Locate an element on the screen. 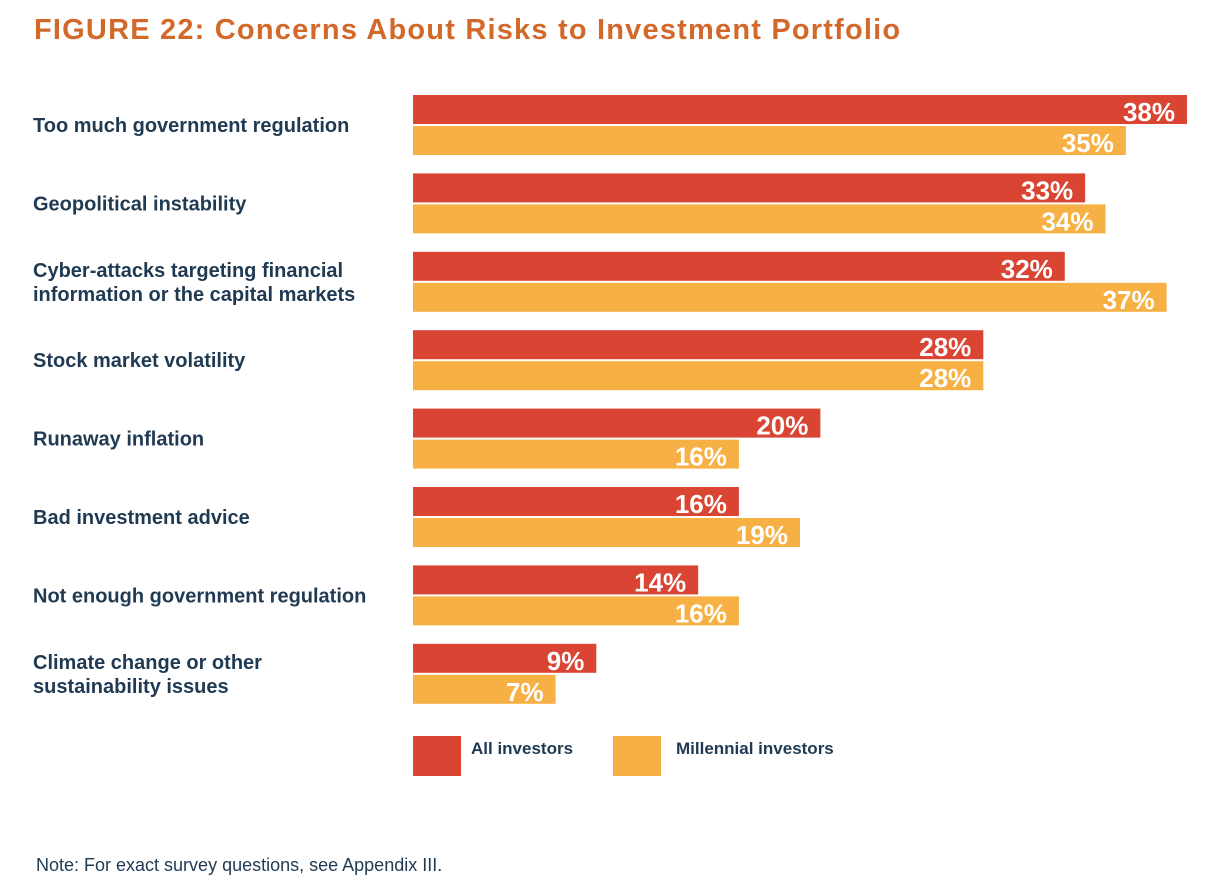  category-label: Bad investment advice is located at coordinates (141, 518).